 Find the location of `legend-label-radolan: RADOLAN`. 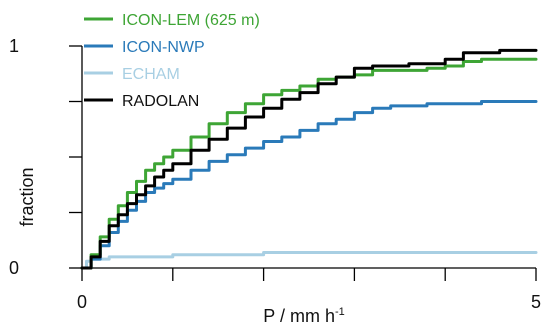

legend-label-radolan: RADOLAN is located at coordinates (160, 101).